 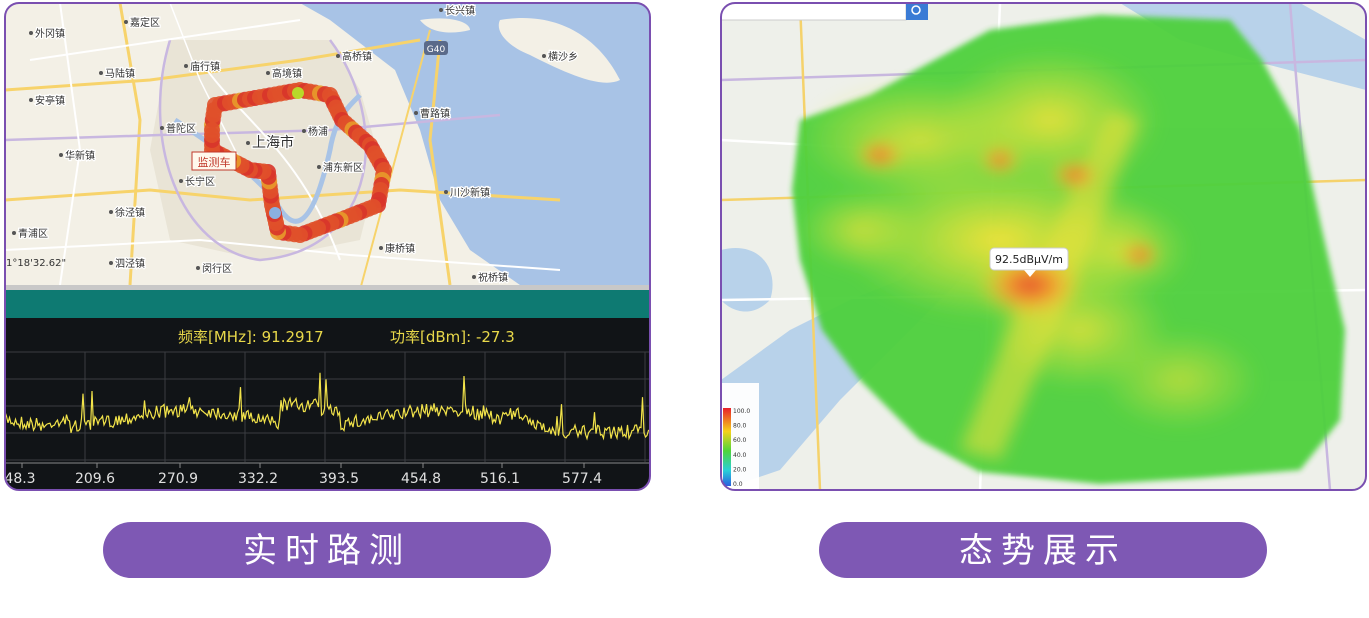 What do you see at coordinates (19, 479) in the screenshot?
I see `x-tick-label: 48.3` at bounding box center [19, 479].